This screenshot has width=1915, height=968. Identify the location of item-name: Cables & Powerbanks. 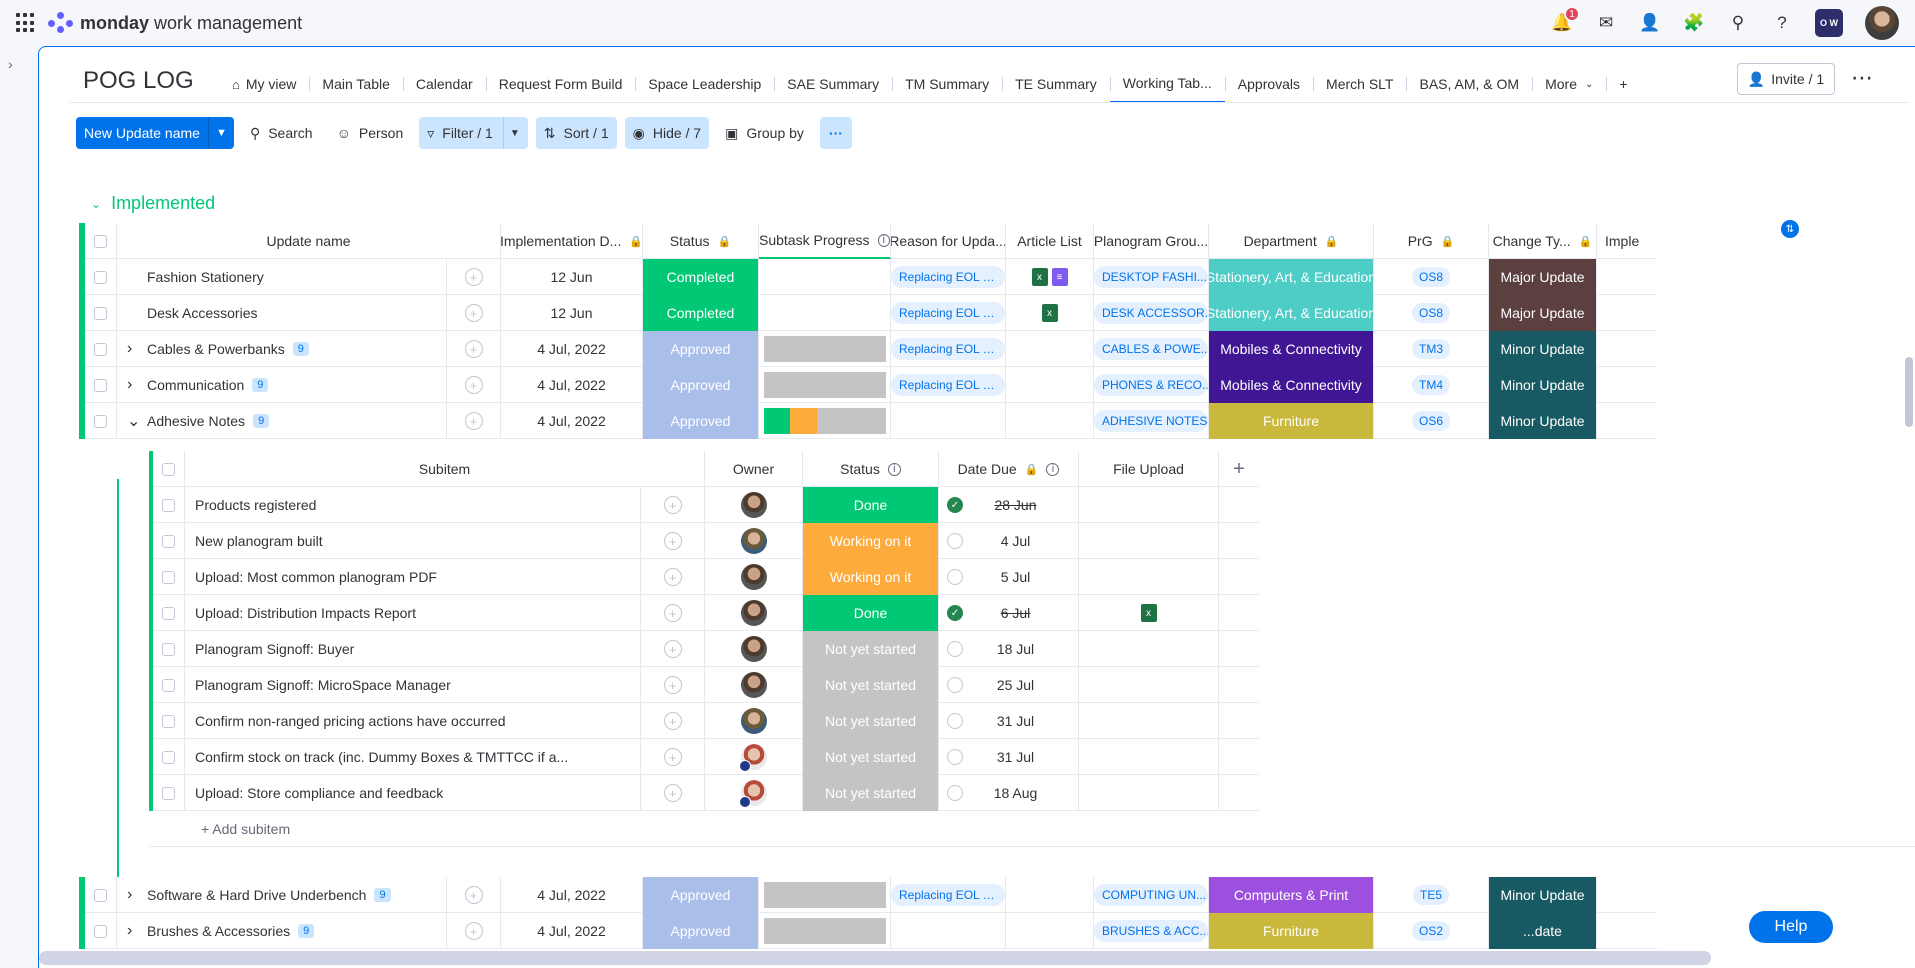
(216, 349).